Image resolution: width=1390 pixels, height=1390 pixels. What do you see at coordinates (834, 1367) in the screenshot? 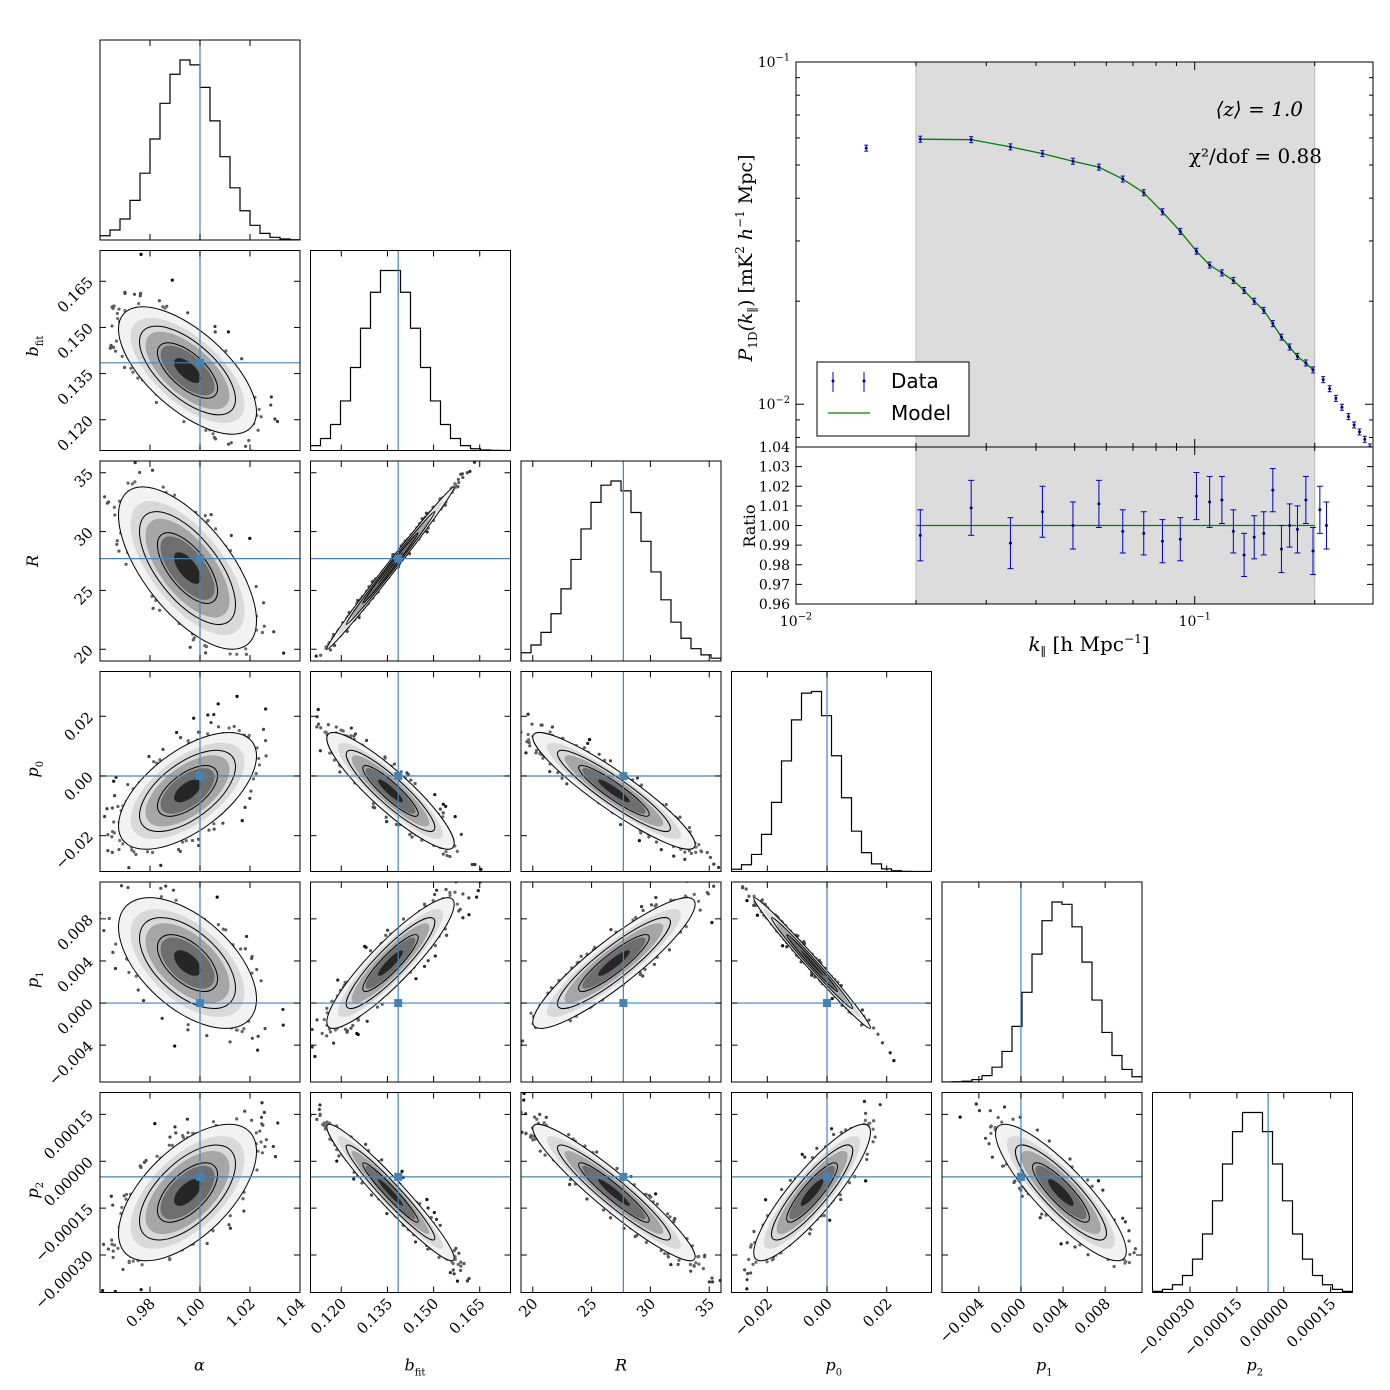
I see `x-axis-label-p0: p0` at bounding box center [834, 1367].